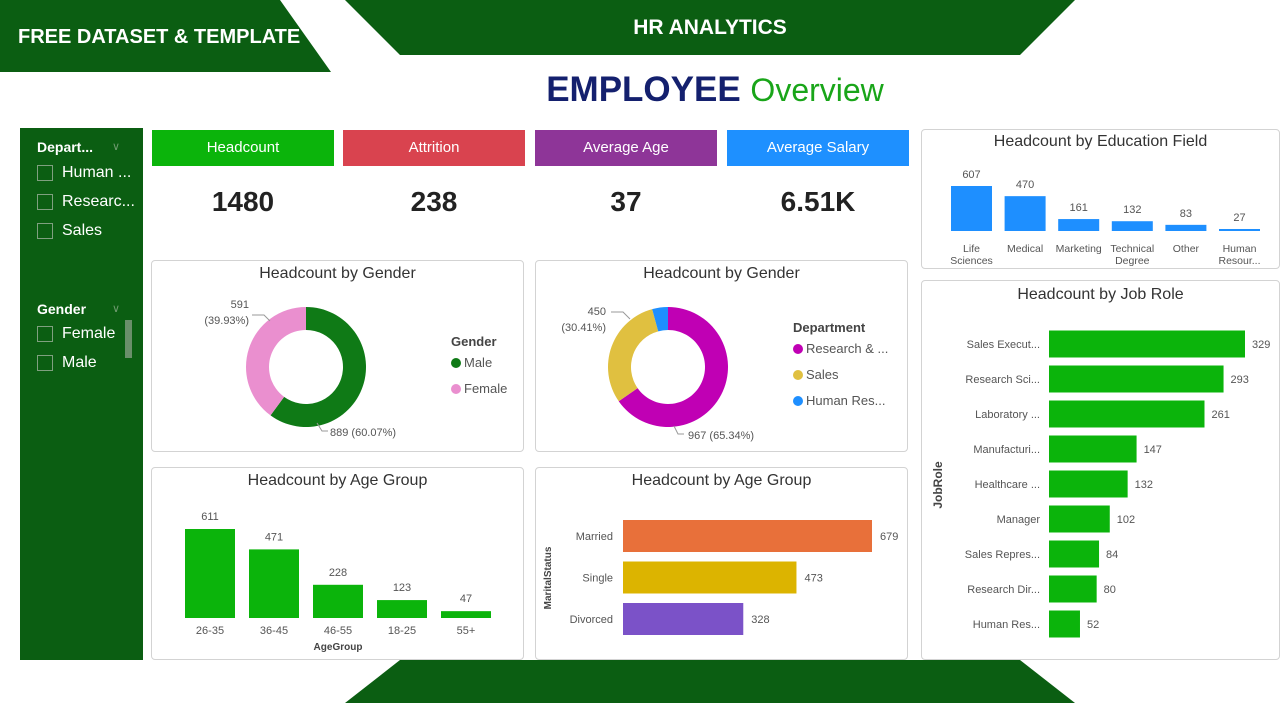 This screenshot has height=720, width=1280. Describe the element at coordinates (1132, 249) in the screenshot. I see `tick-label: Technical` at that location.